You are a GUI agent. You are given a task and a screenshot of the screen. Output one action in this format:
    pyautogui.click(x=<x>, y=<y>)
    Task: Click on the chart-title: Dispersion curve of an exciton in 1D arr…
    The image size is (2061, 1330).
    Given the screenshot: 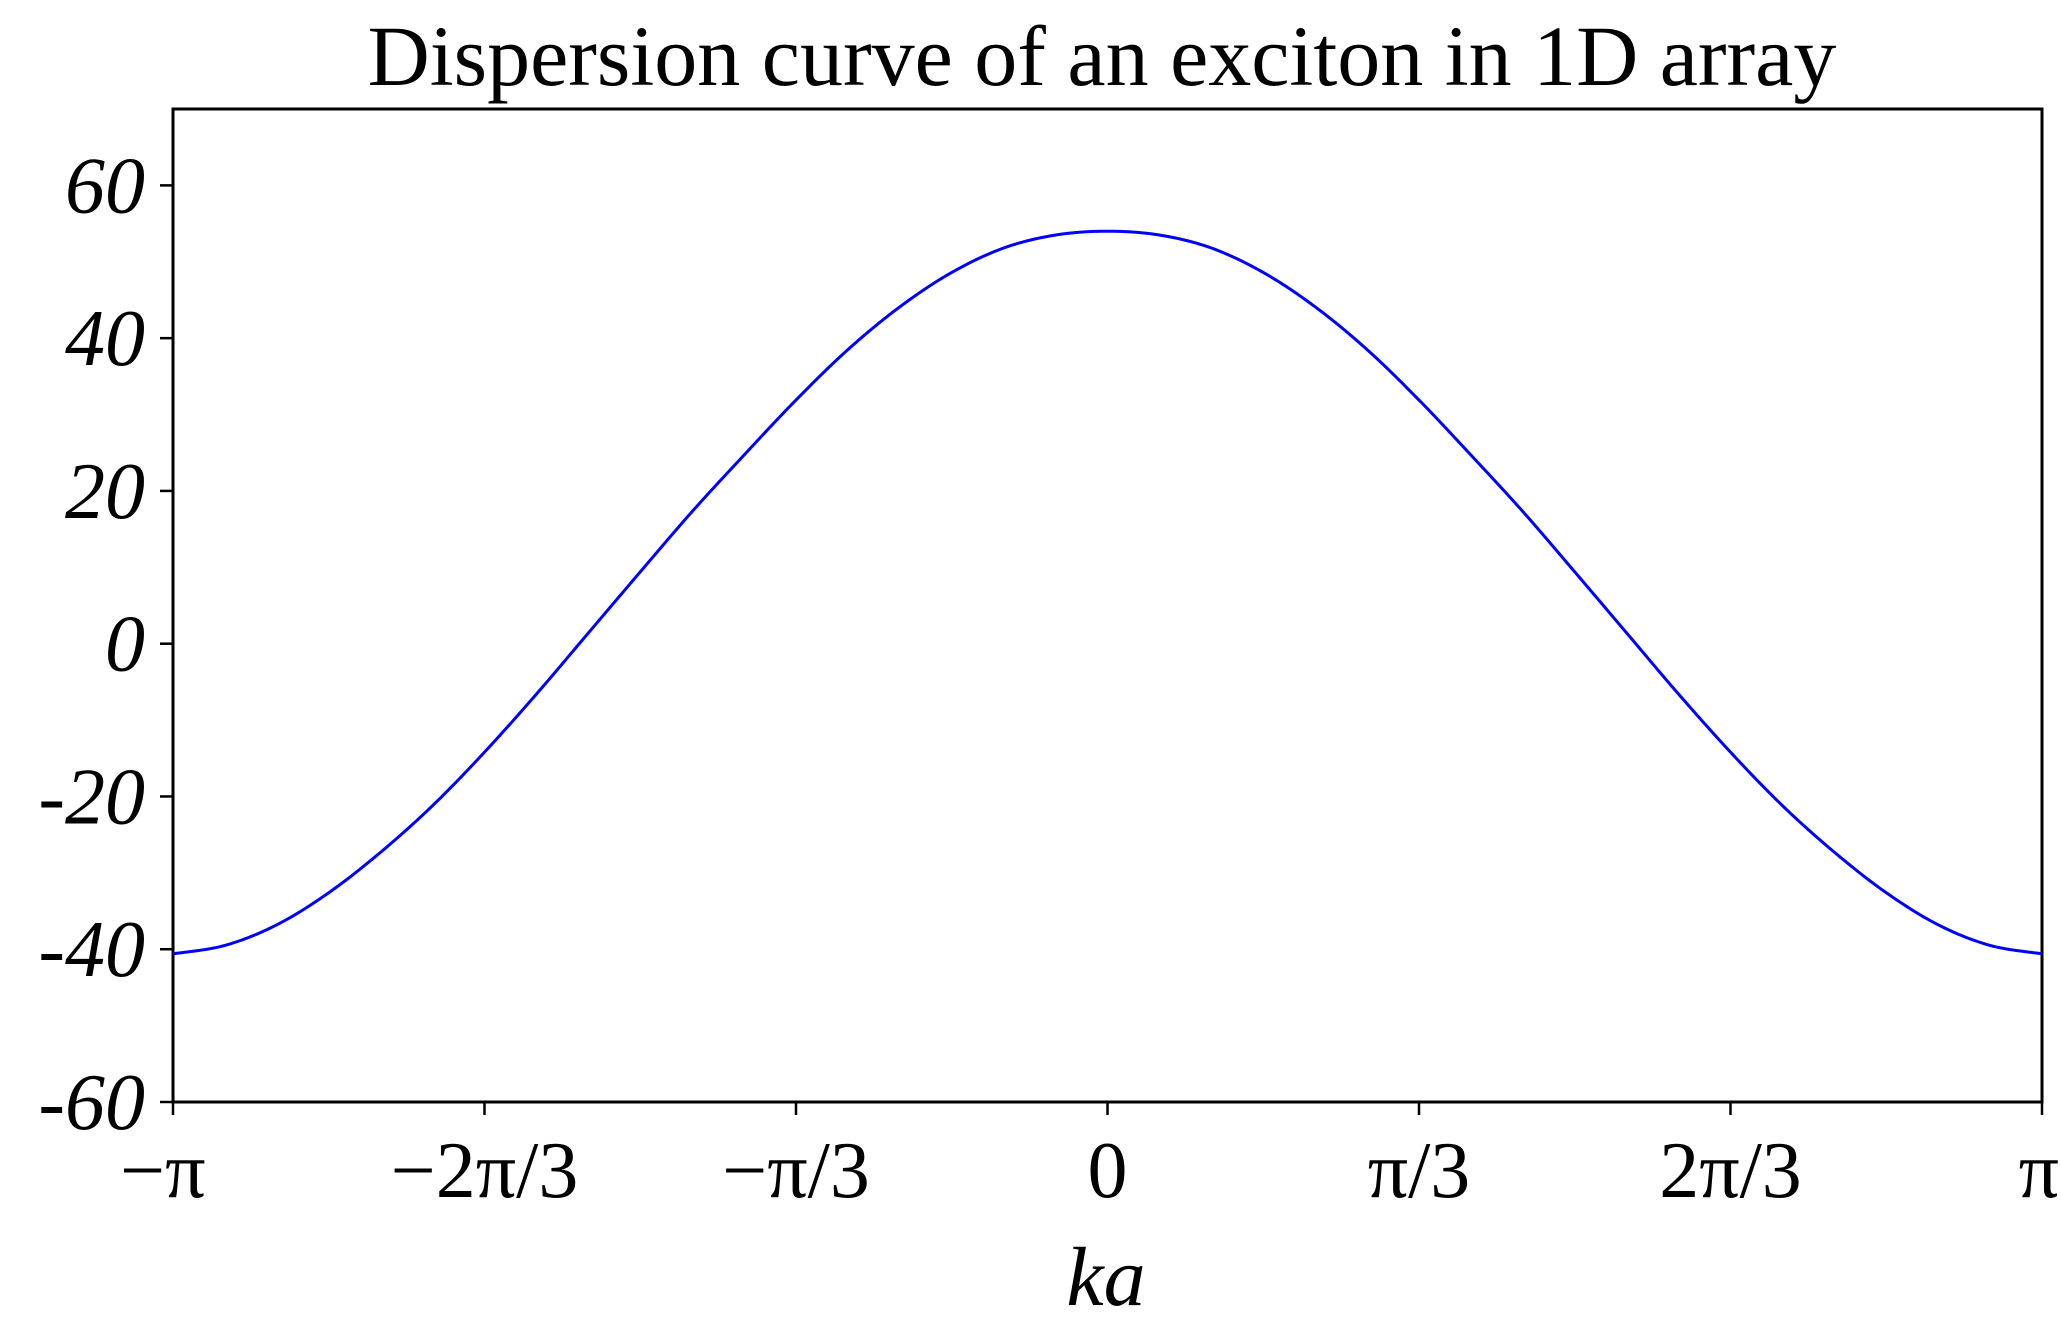 What is the action you would take?
    pyautogui.click(x=1102, y=56)
    